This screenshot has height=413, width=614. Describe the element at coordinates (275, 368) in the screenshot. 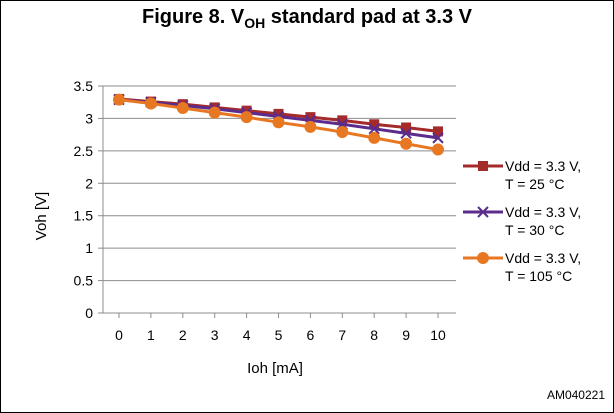

I see `x-axis-label: Ioh [mA]` at that location.